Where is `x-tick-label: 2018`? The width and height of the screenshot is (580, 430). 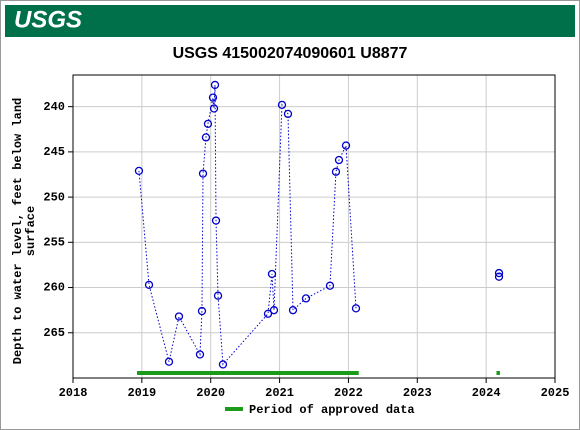 x-tick-label: 2018 is located at coordinates (73, 393).